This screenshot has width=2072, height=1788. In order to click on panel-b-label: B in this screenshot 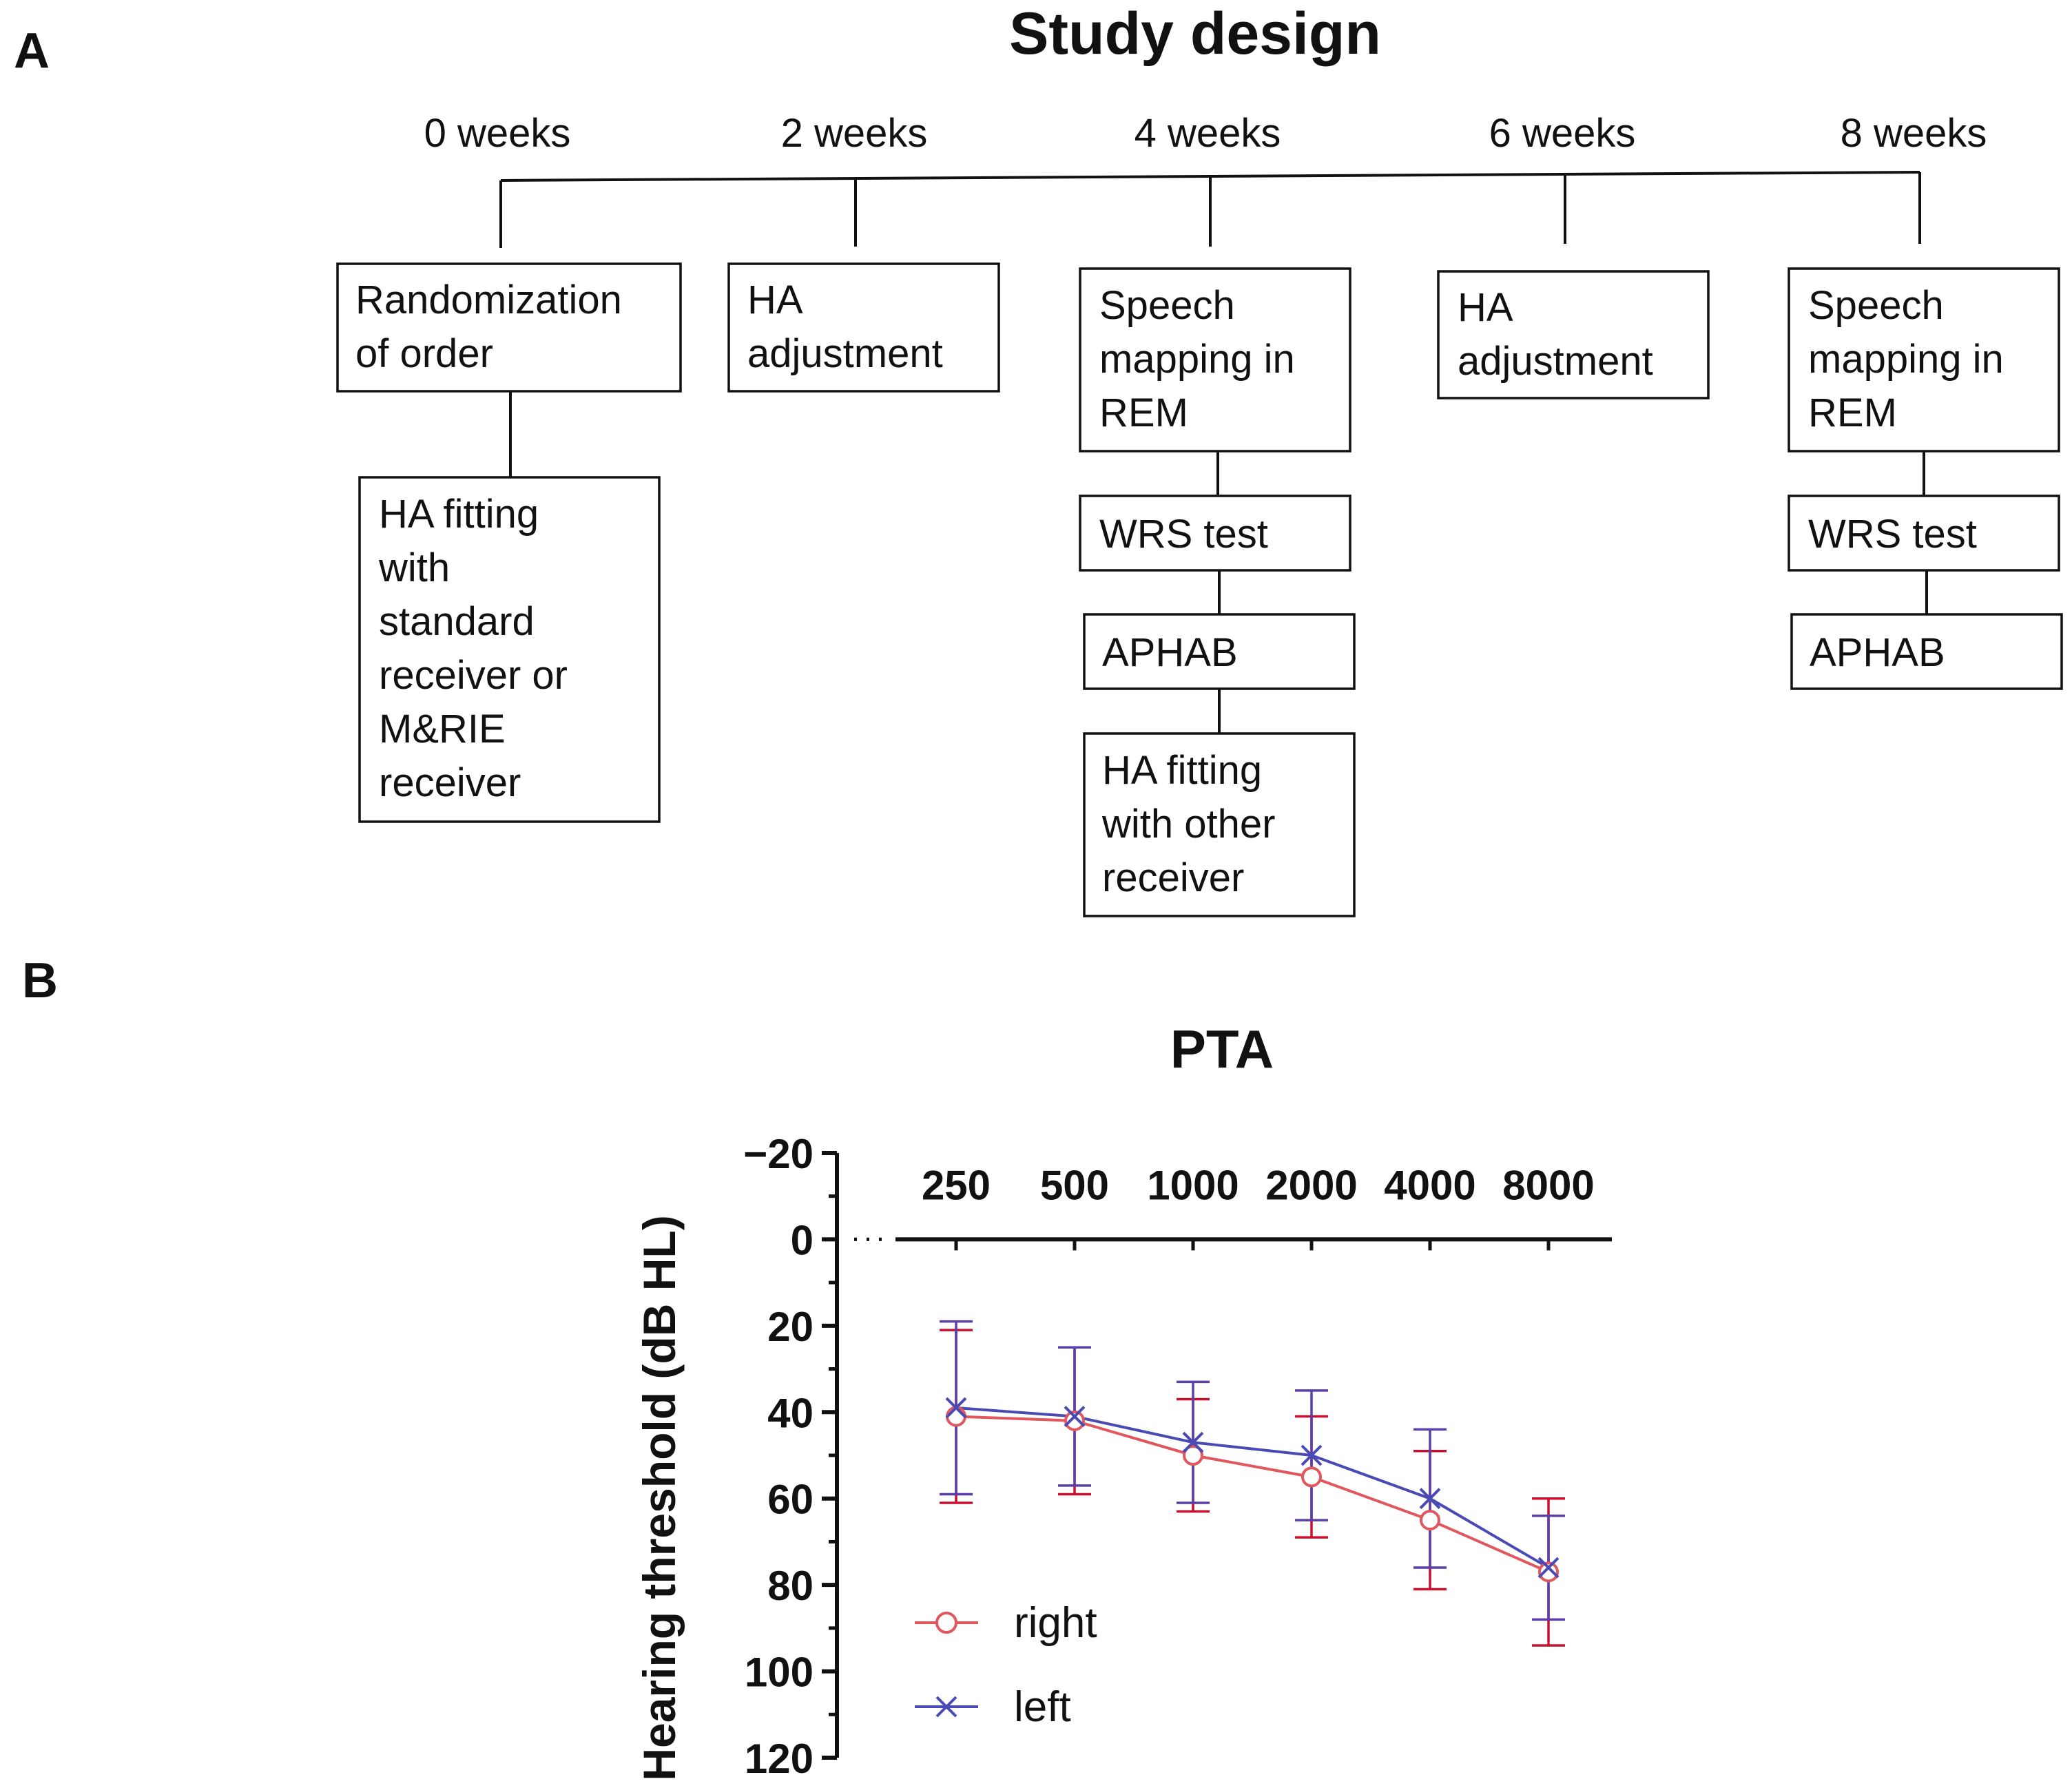, I will do `click(40, 980)`.